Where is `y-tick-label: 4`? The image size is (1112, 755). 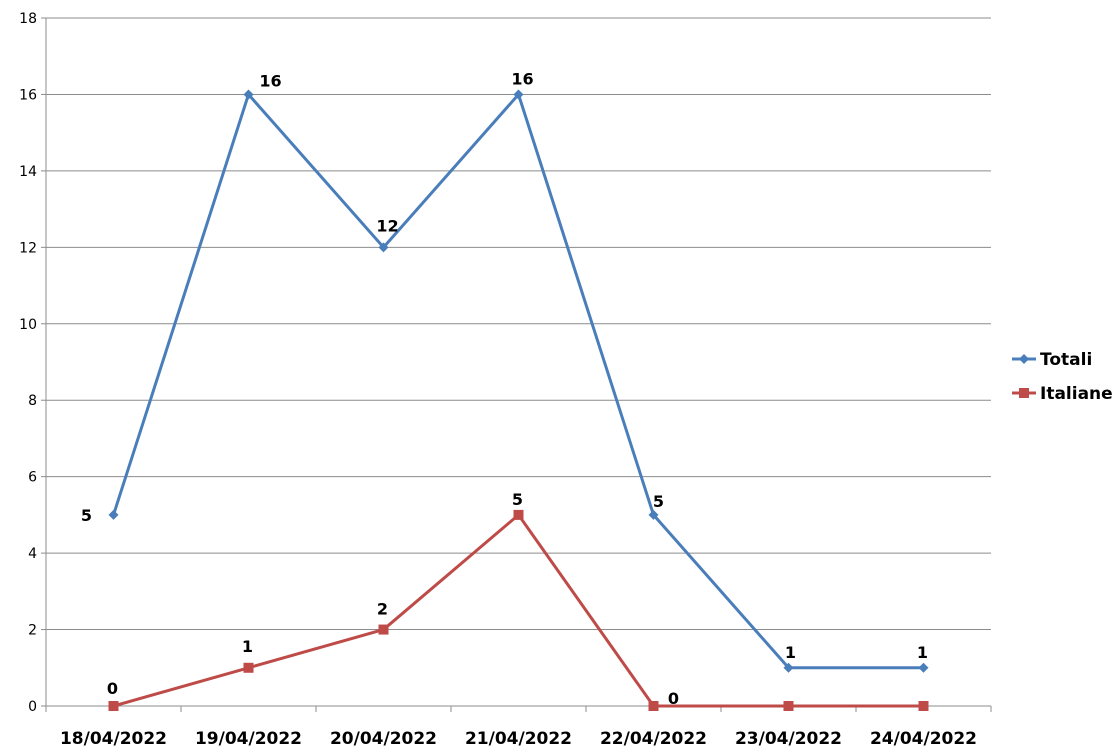 y-tick-label: 4 is located at coordinates (32, 554).